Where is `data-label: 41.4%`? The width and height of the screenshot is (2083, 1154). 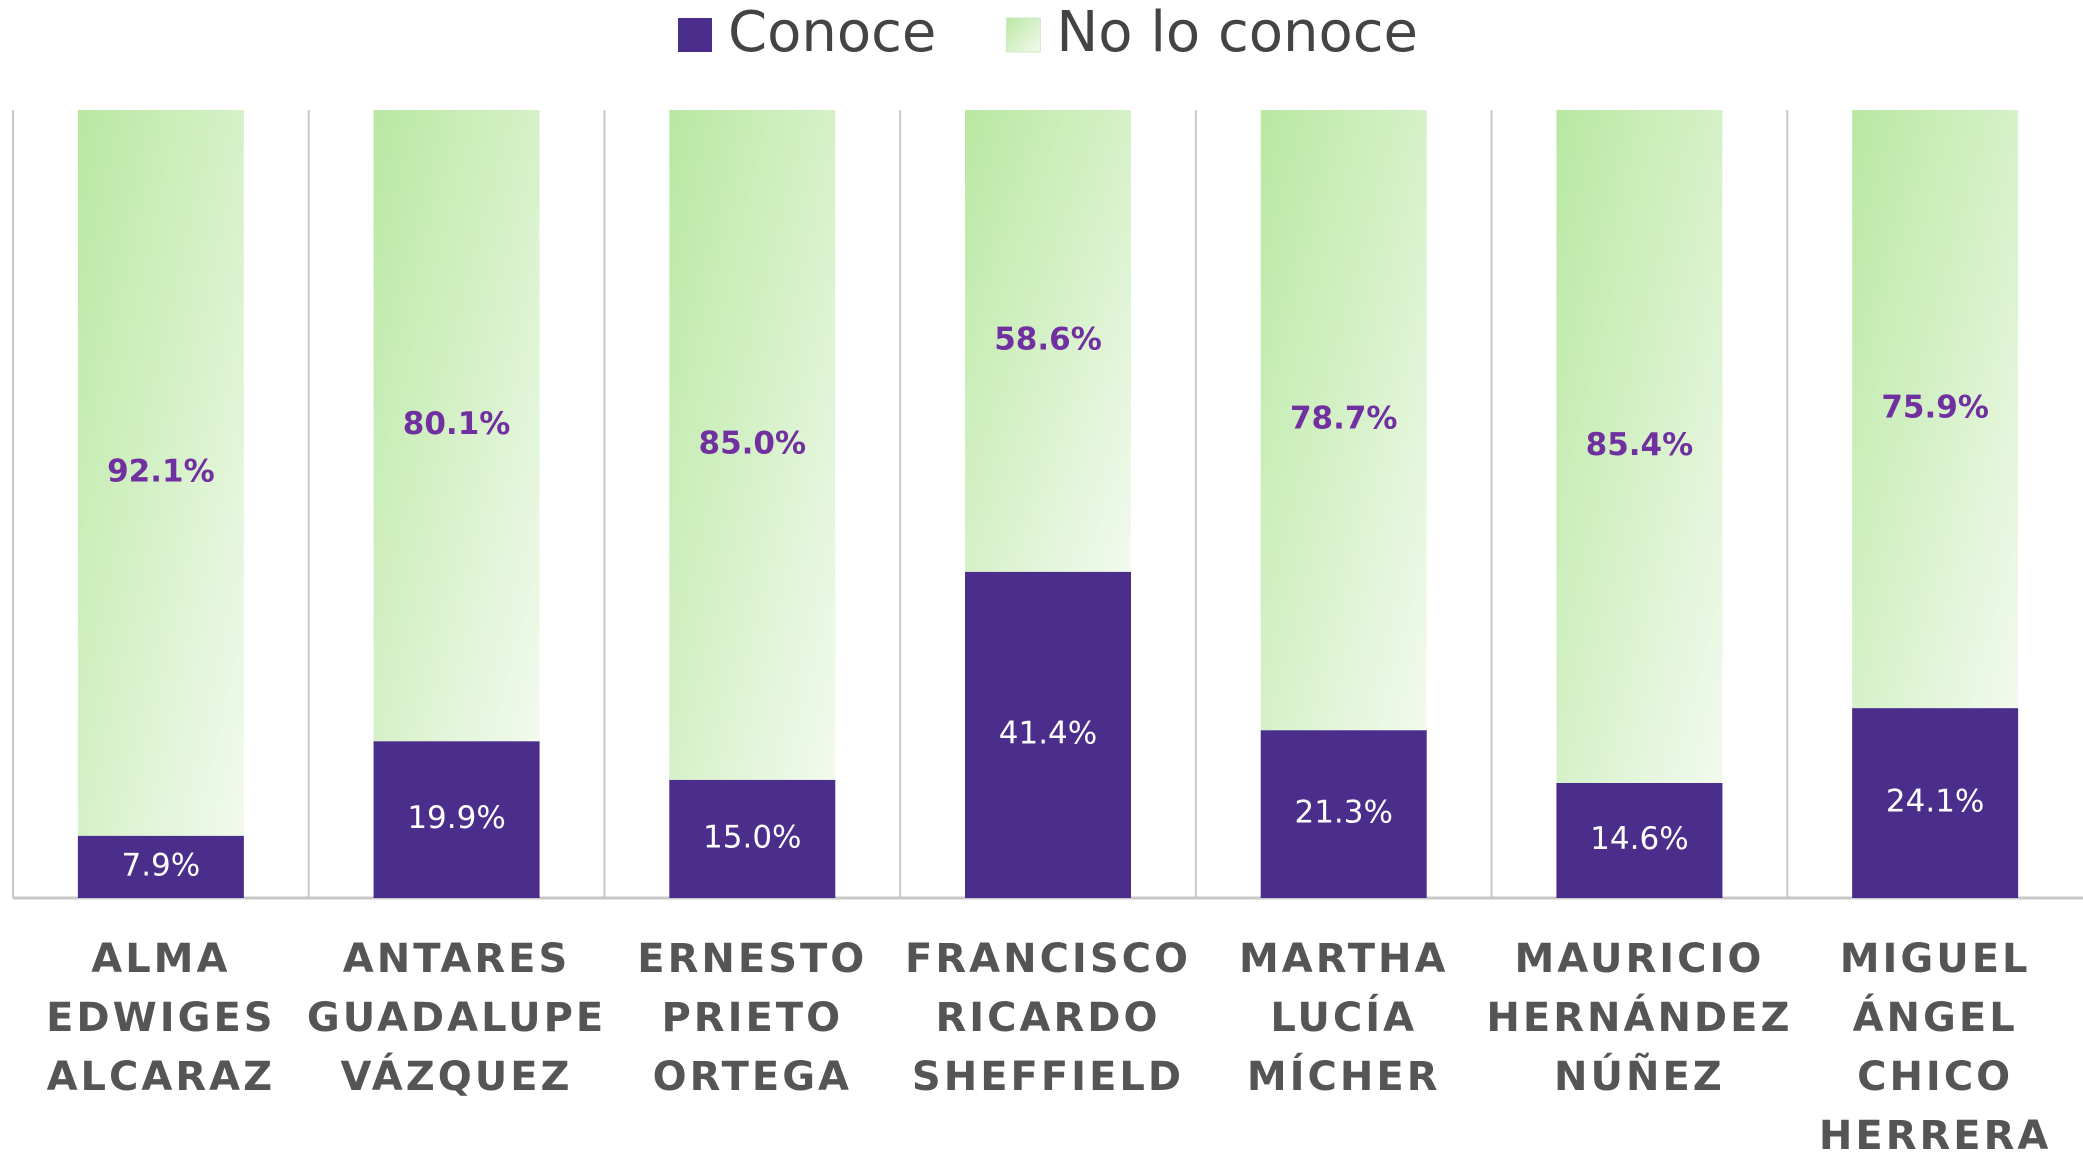 data-label: 41.4% is located at coordinates (1048, 733).